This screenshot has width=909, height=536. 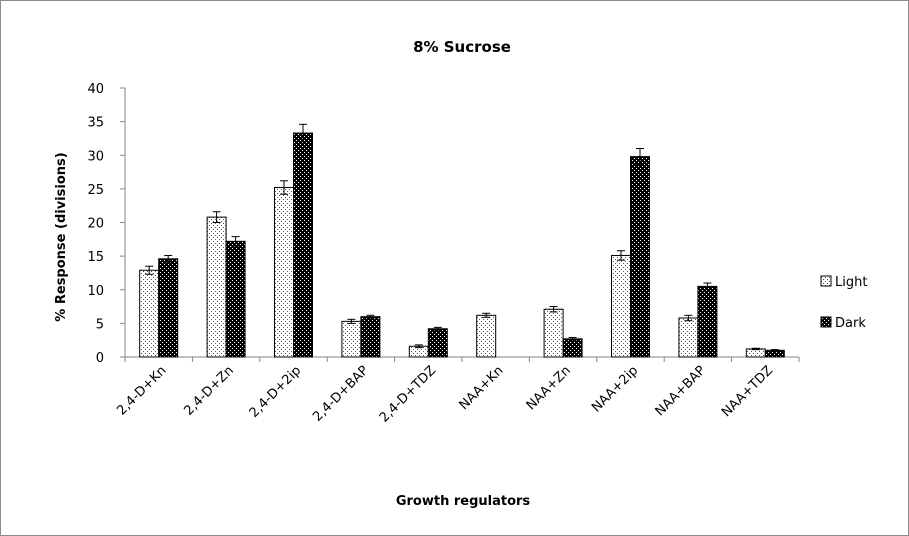 I want to click on legend-swatch-dark, so click(x=826, y=322).